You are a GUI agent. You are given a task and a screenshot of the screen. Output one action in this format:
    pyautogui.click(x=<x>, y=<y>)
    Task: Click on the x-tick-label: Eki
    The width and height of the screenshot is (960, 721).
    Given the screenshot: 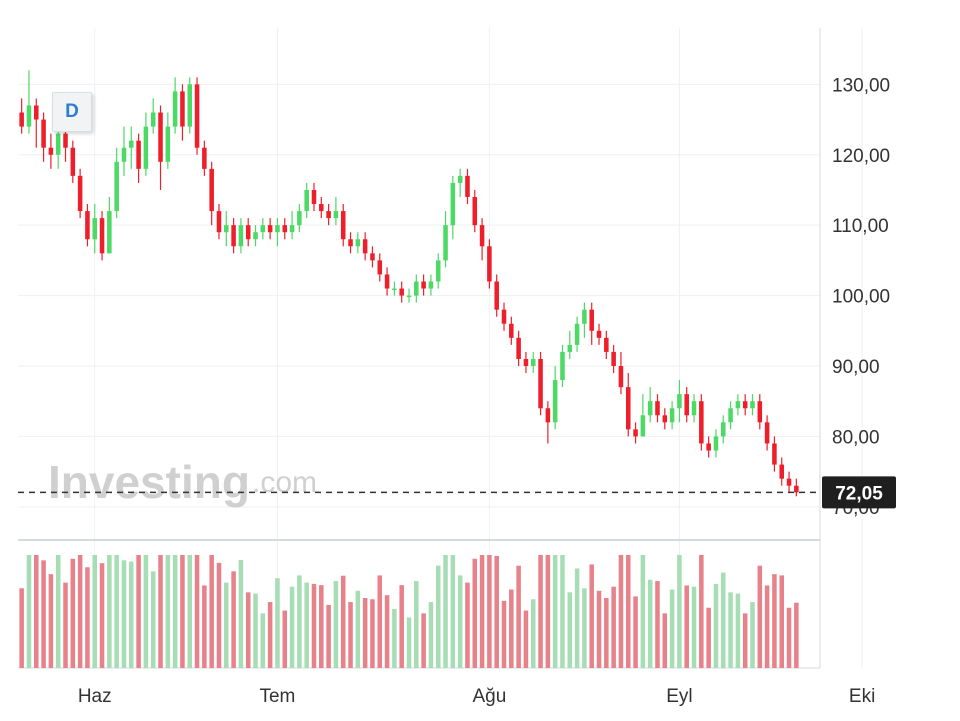 What is the action you would take?
    pyautogui.click(x=862, y=696)
    